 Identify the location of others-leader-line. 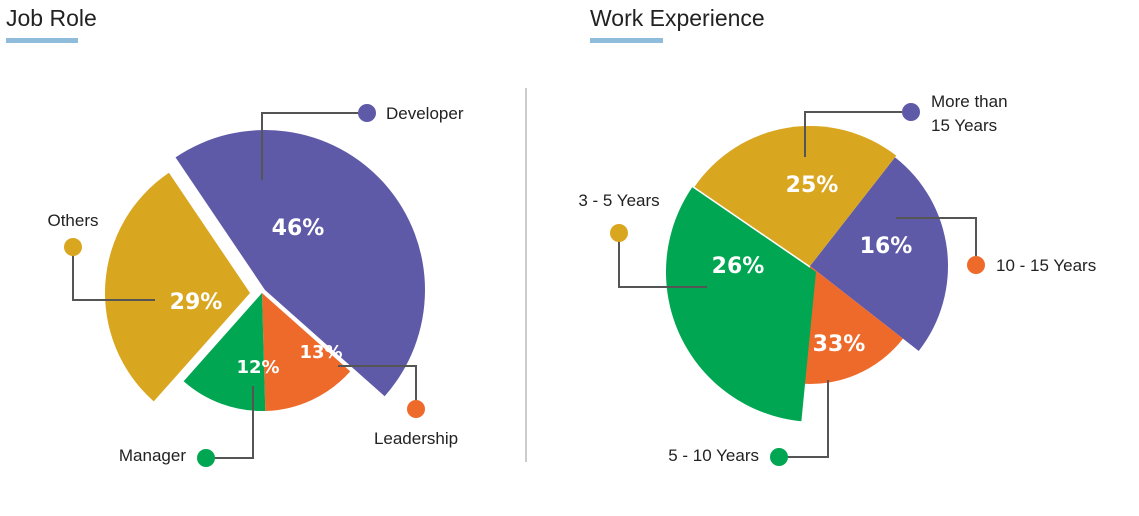
(113, 276).